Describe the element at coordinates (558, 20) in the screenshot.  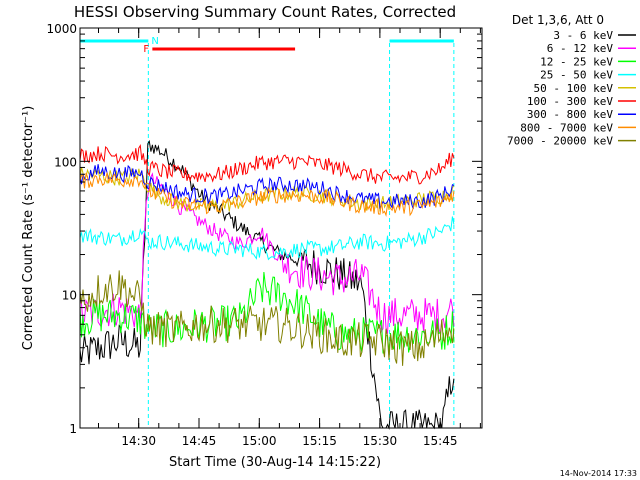
I see `legend-title: Det 1,3,6, Att 0` at that location.